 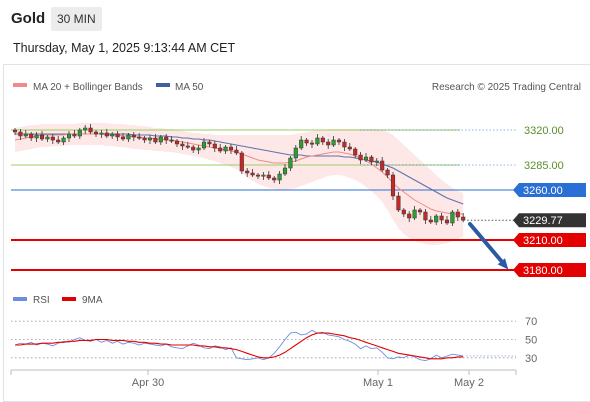 What do you see at coordinates (263, 379) in the screenshot?
I see `x-axis: Apr 30 May 1 May 2` at bounding box center [263, 379].